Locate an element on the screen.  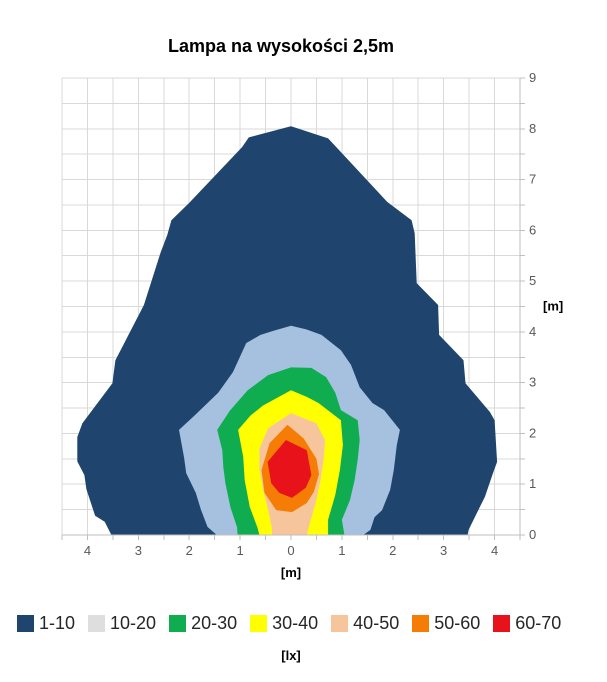
y-tick-label: 7 is located at coordinates (532, 179).